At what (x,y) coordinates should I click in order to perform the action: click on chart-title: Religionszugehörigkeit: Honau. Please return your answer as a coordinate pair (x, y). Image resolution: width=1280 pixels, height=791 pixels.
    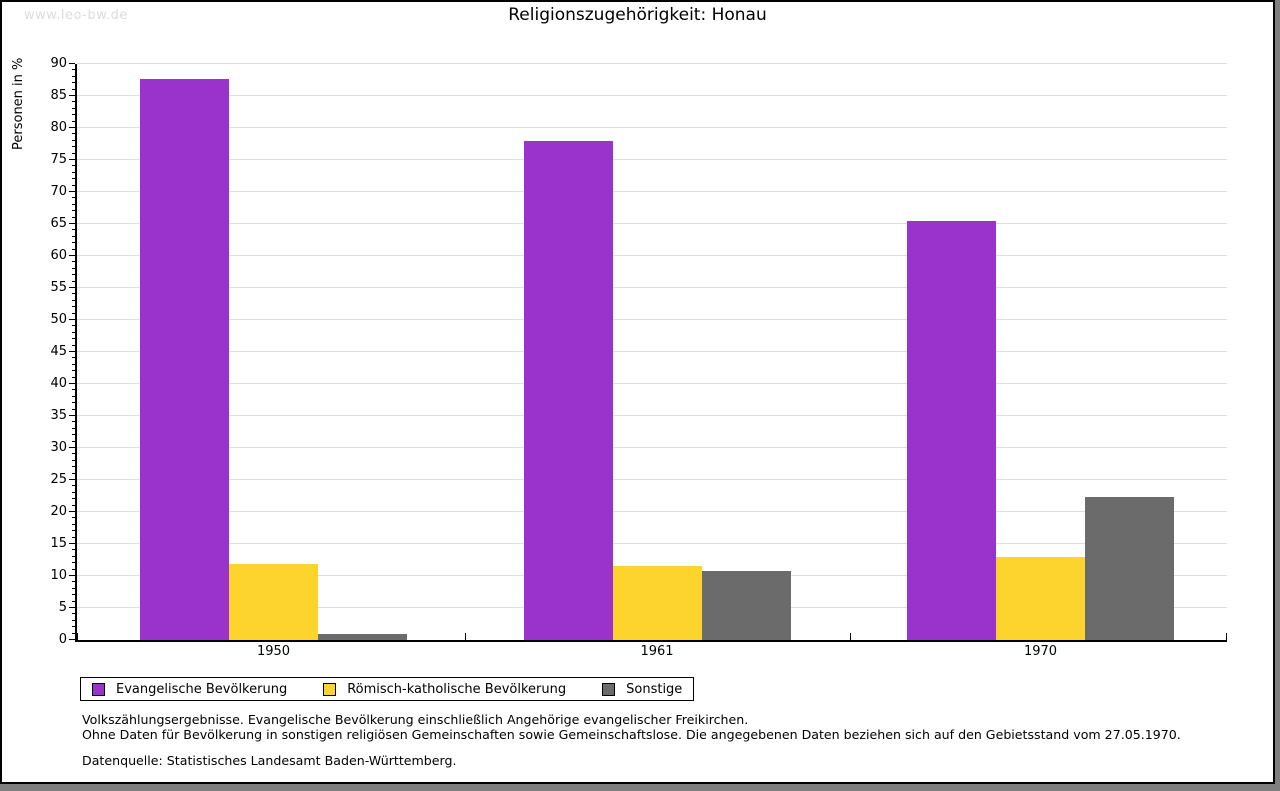
    Looking at the image, I should click on (637, 15).